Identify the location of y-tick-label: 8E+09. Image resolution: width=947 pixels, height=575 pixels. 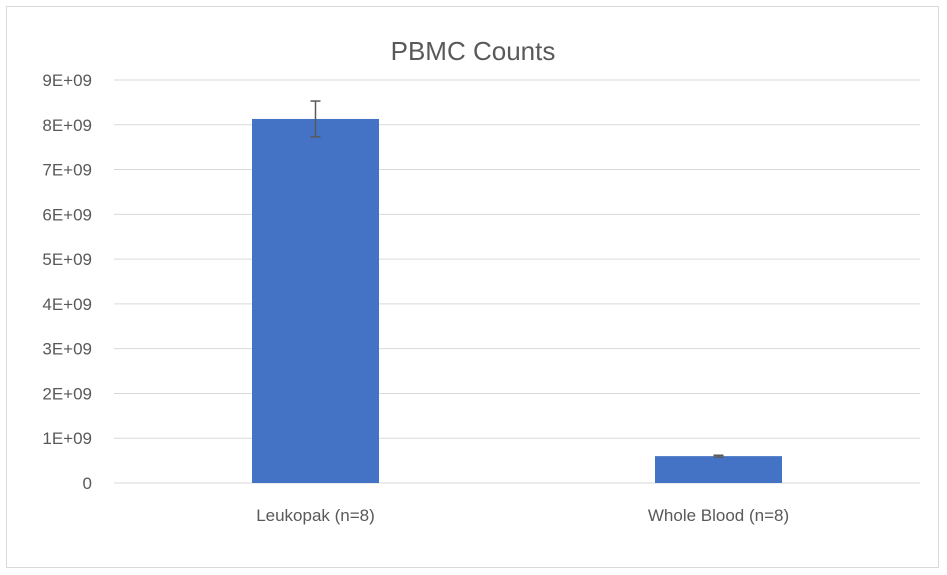
(67, 125).